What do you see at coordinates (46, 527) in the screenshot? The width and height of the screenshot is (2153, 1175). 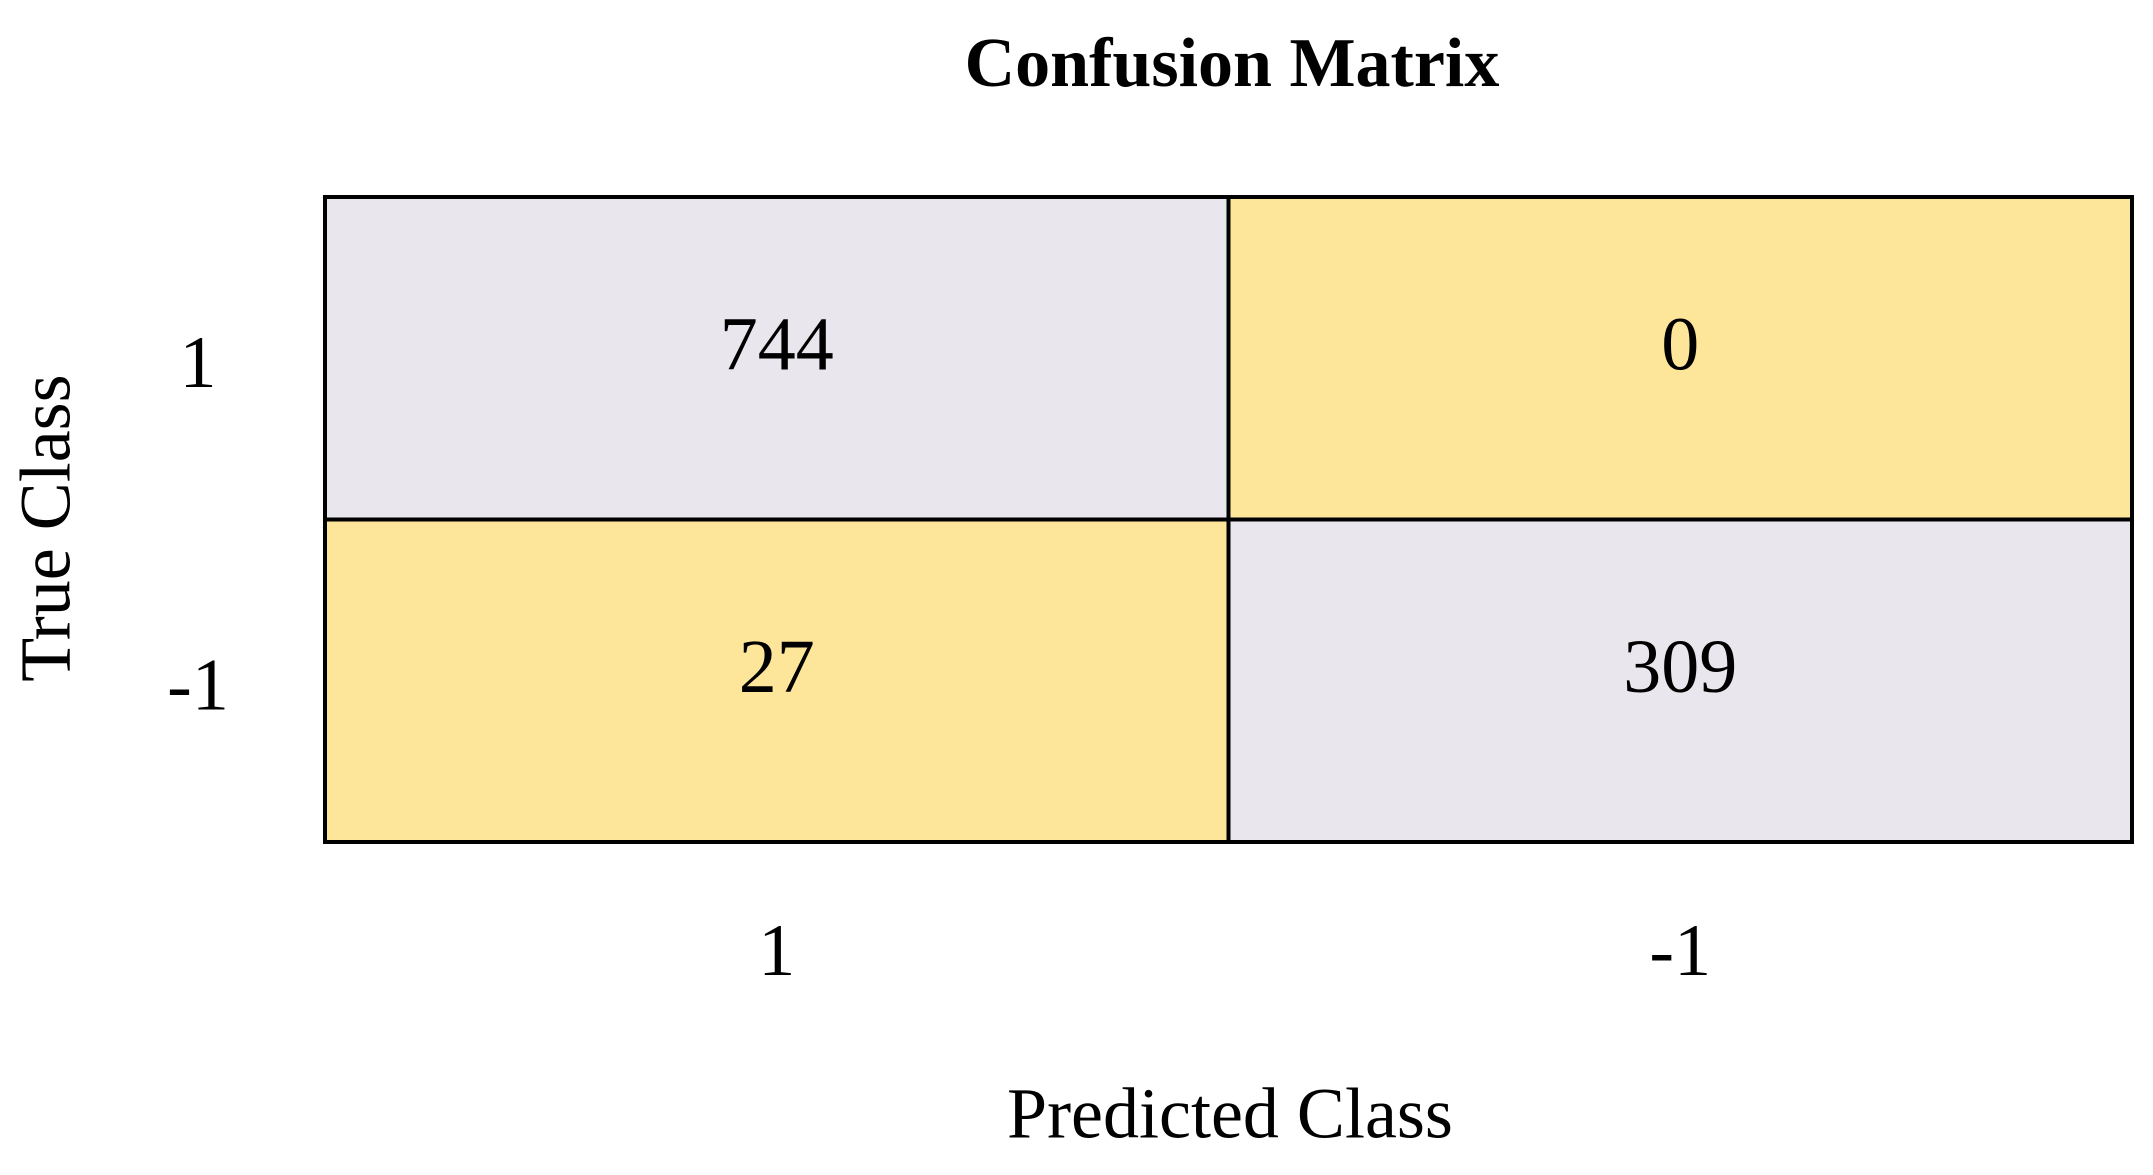 I see `y-axis-title: True Class` at bounding box center [46, 527].